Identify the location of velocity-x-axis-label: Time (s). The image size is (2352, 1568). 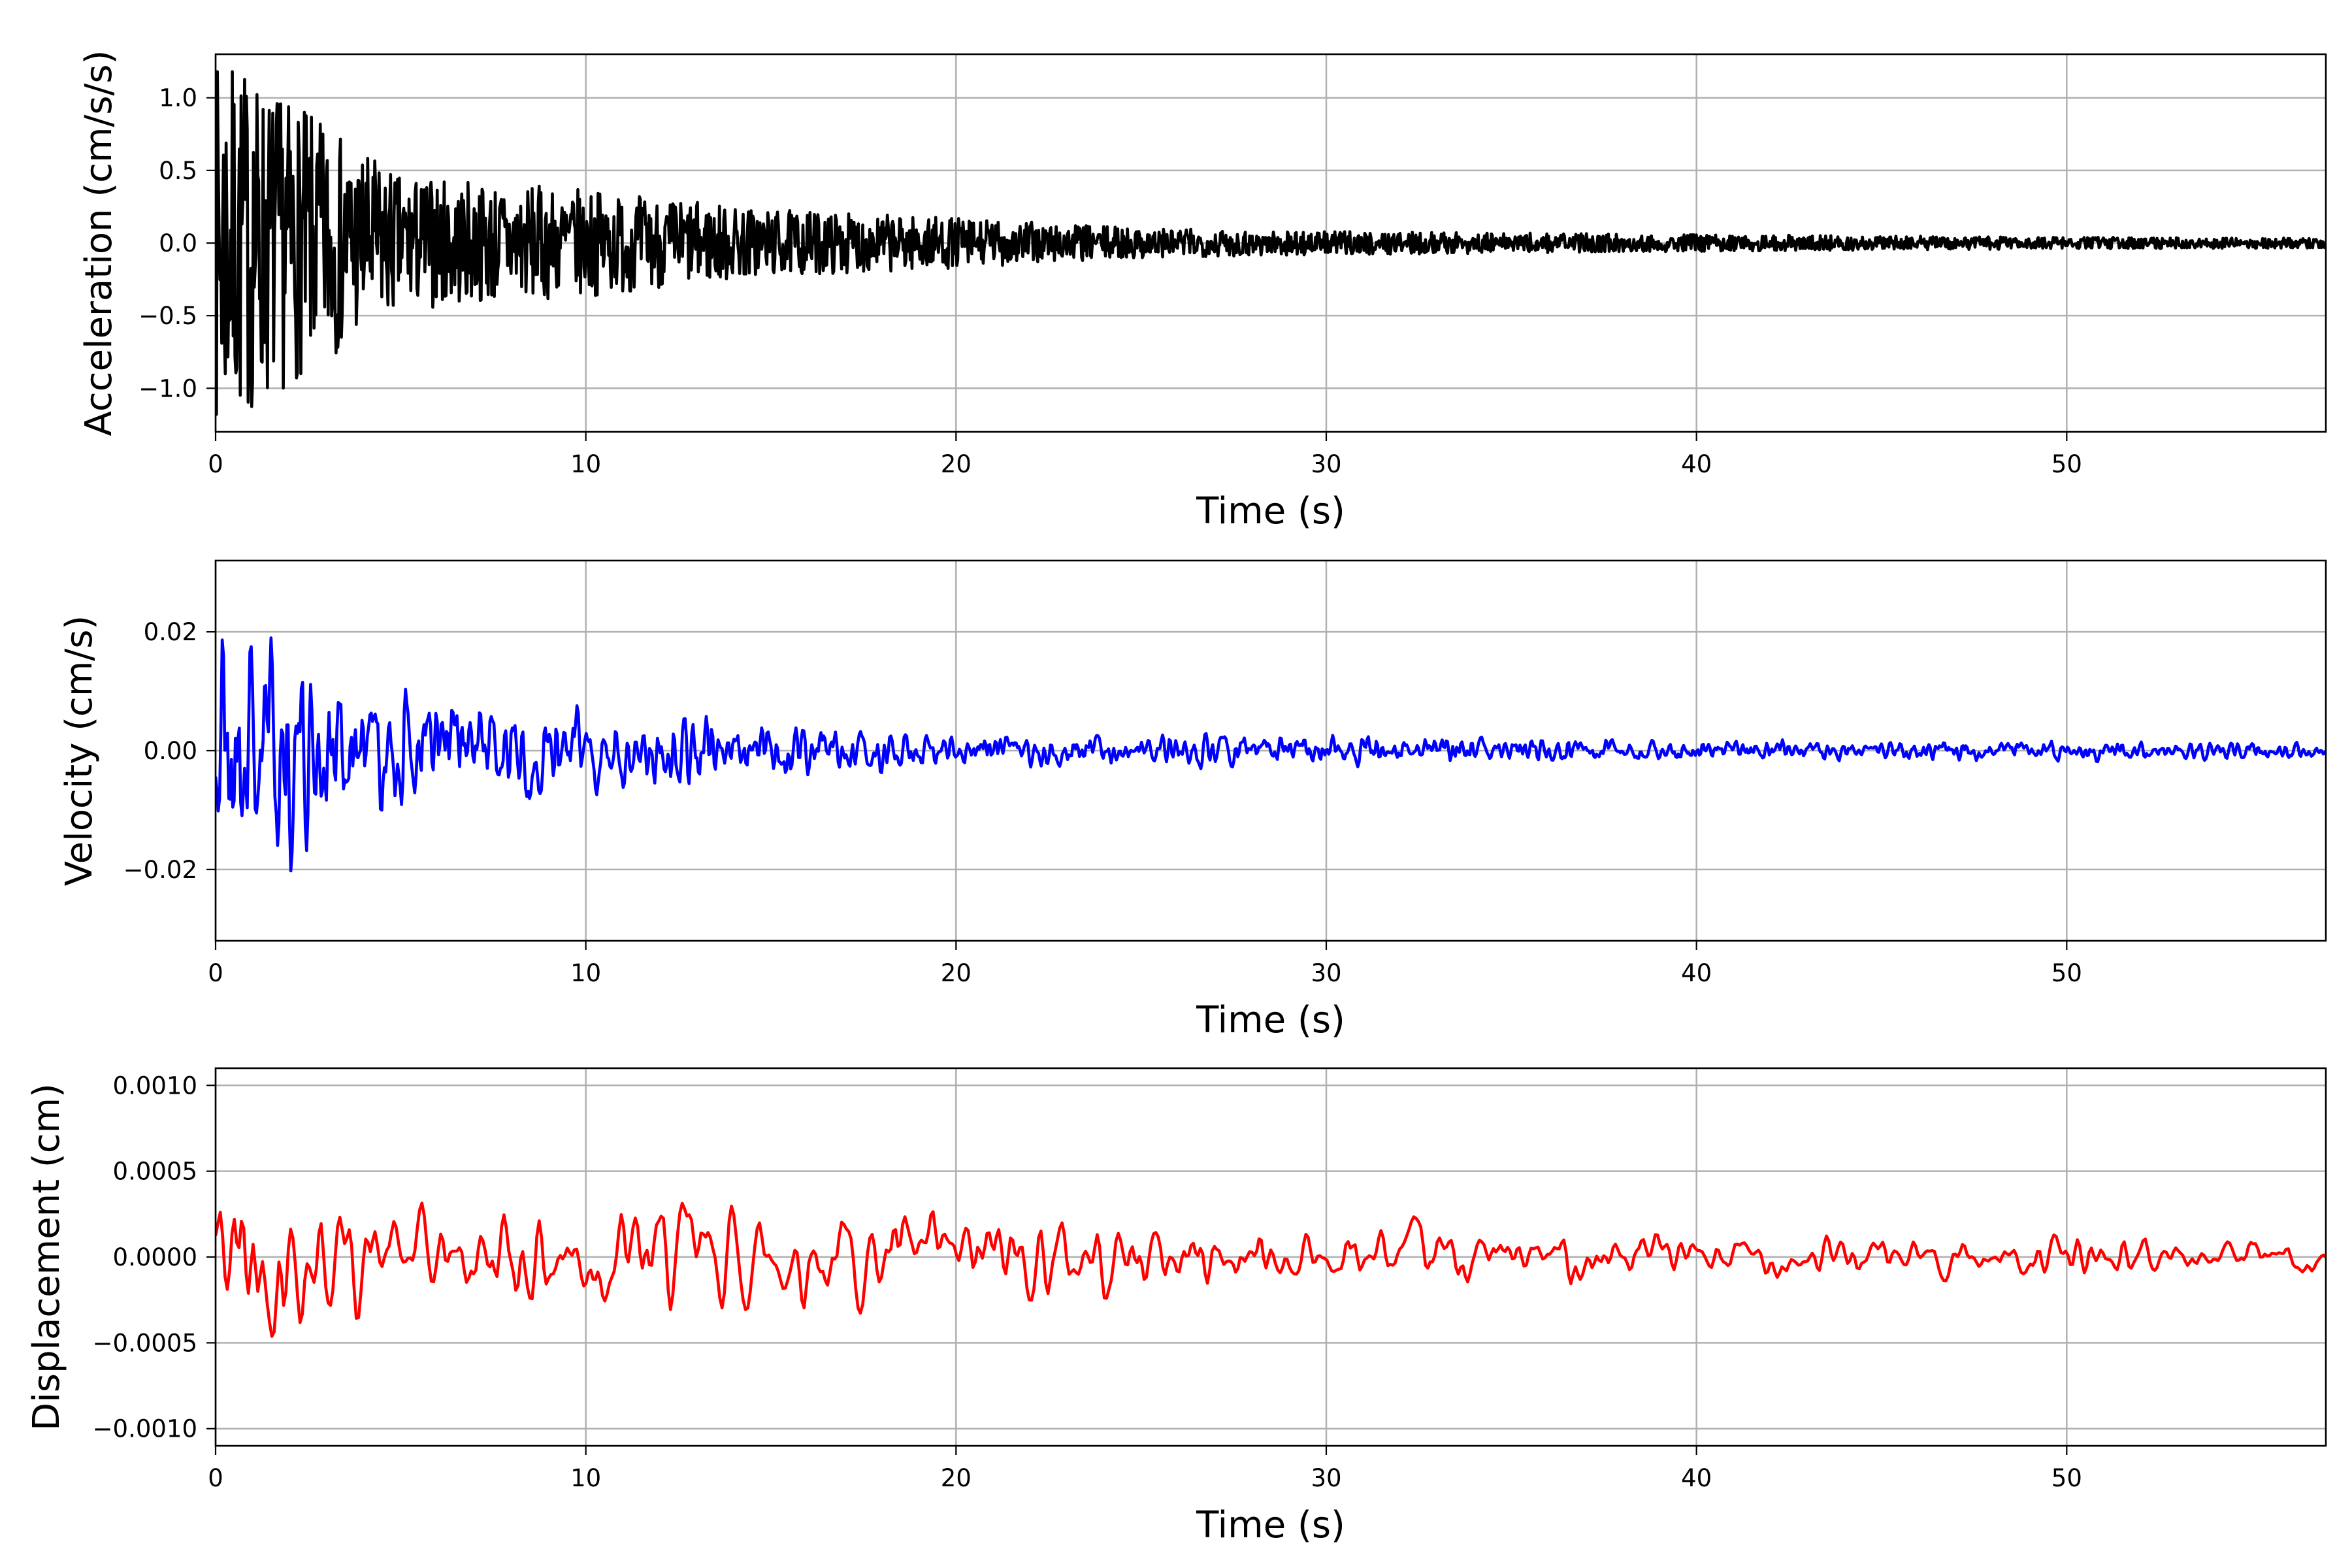
(1270, 1020).